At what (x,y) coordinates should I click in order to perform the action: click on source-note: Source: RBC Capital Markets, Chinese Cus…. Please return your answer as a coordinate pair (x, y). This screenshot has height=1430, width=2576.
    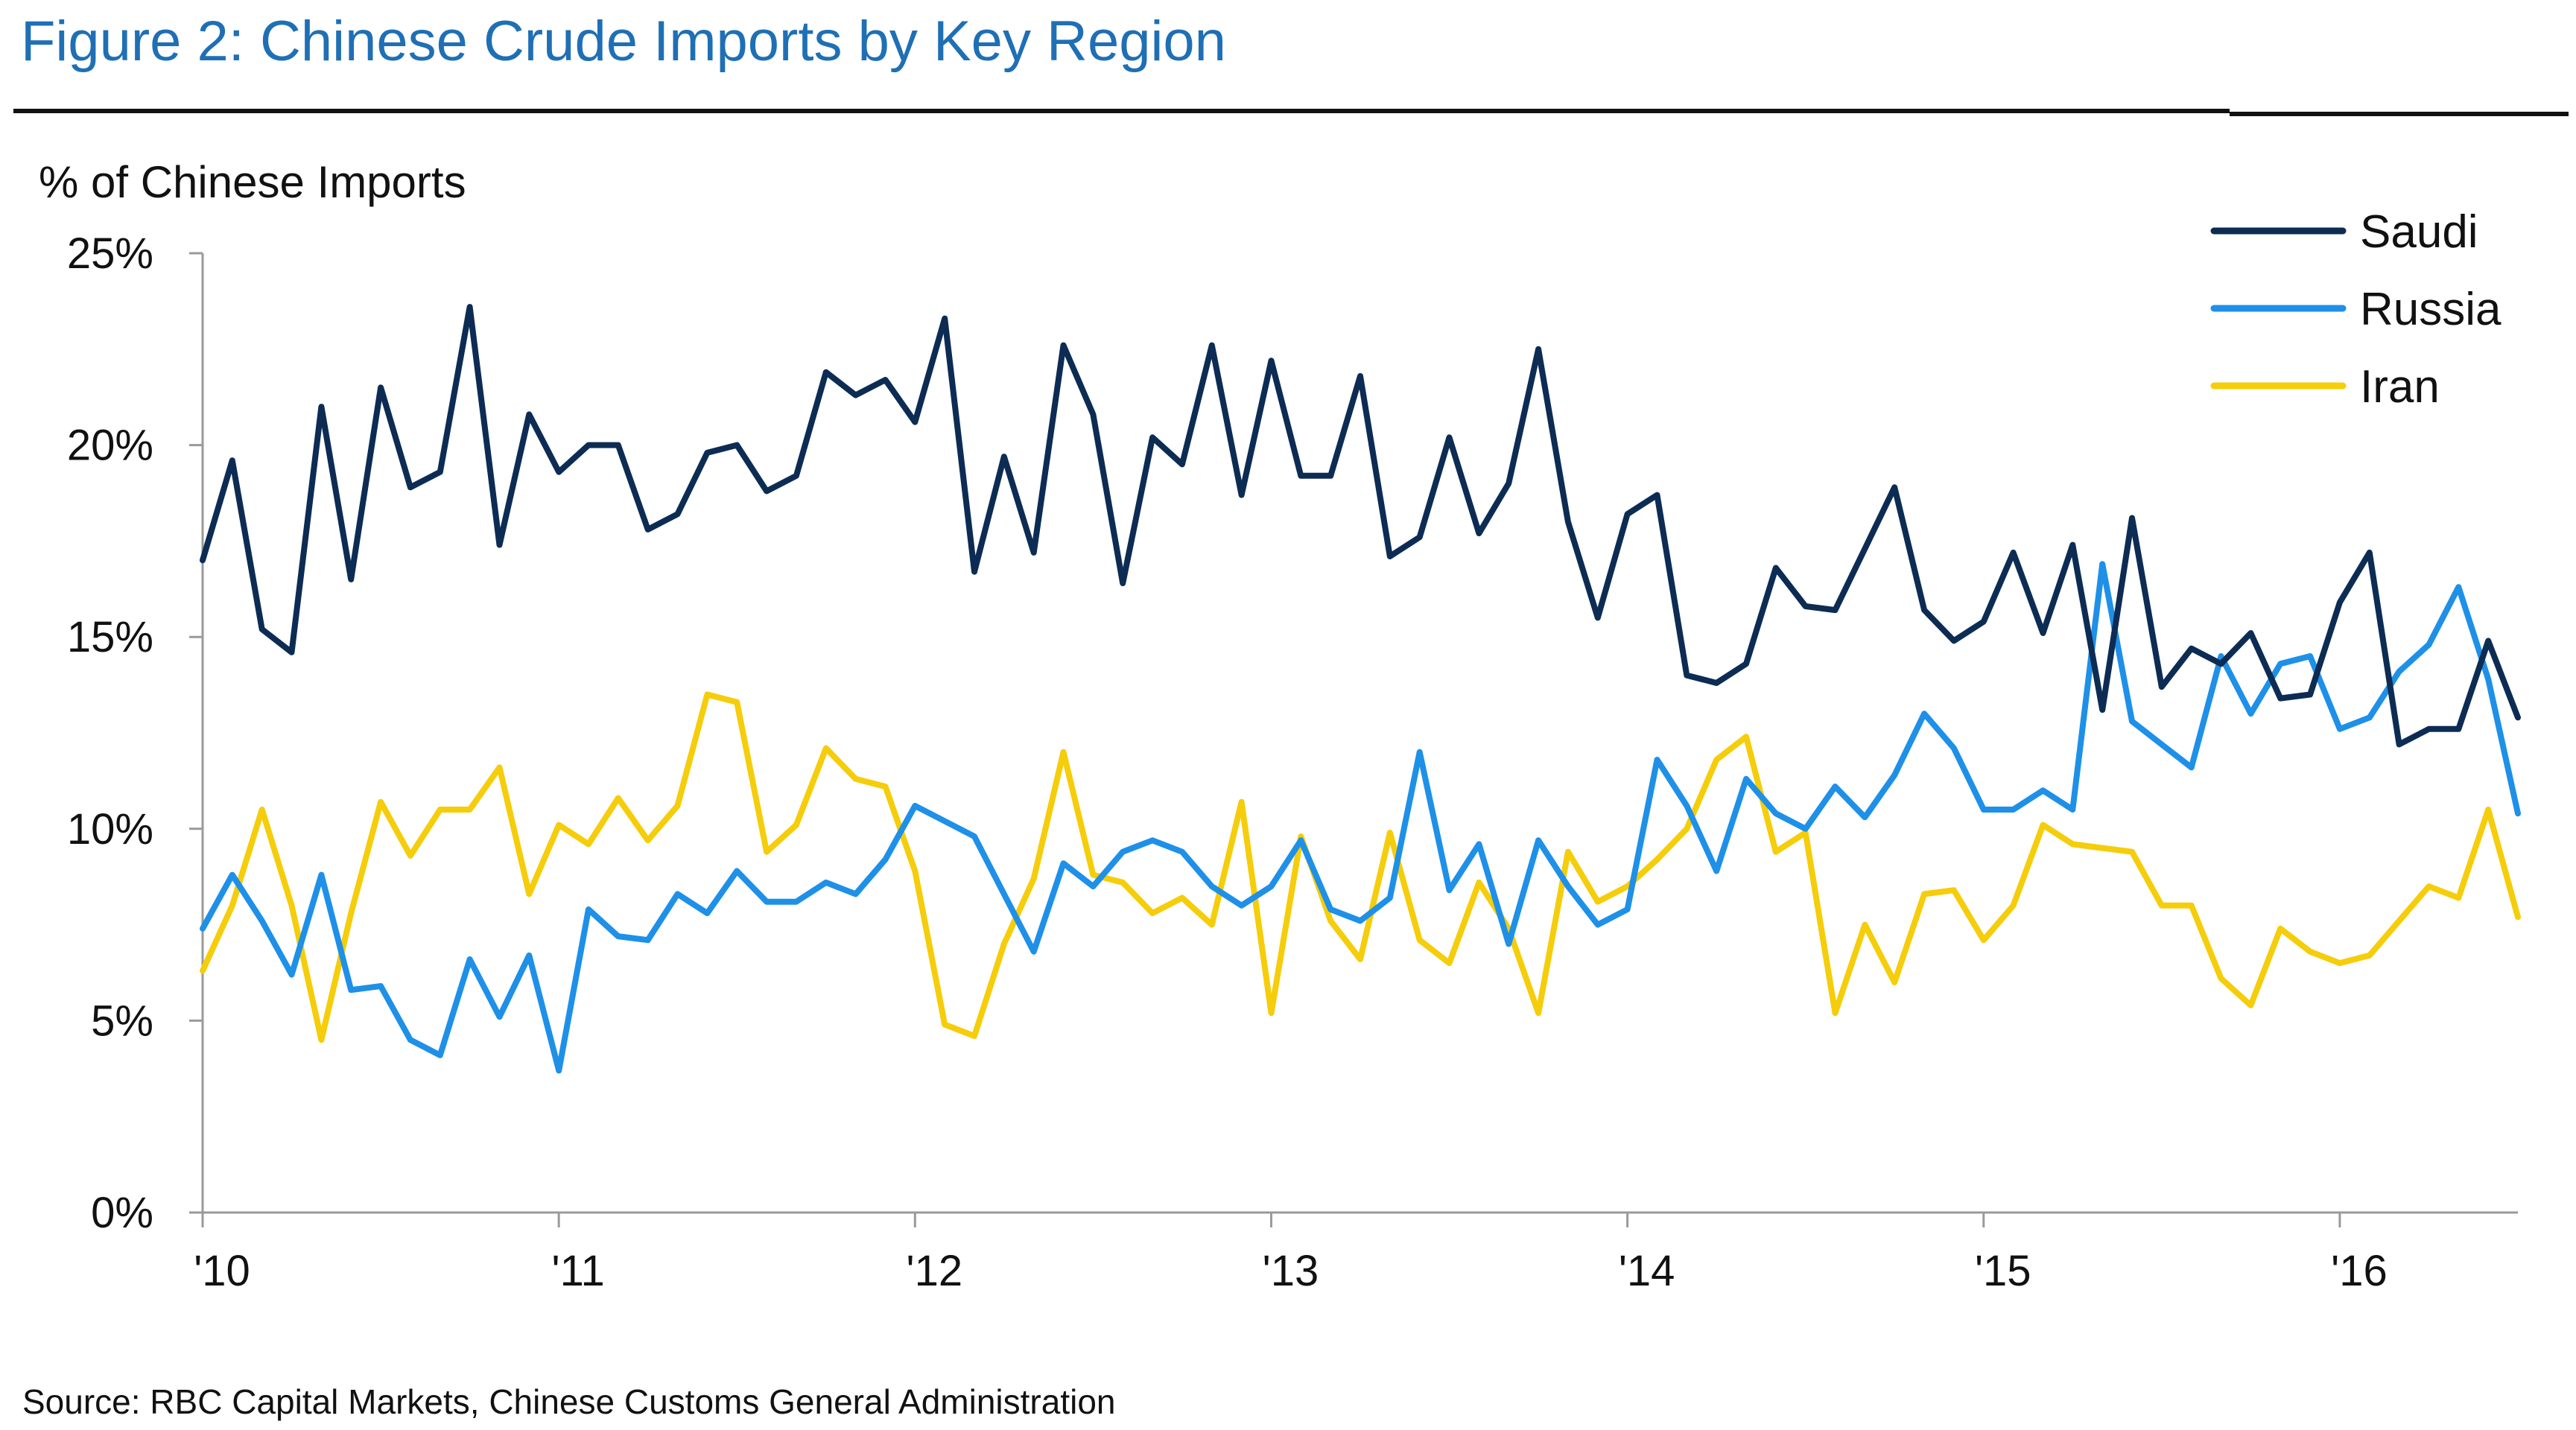
    Looking at the image, I should click on (569, 1401).